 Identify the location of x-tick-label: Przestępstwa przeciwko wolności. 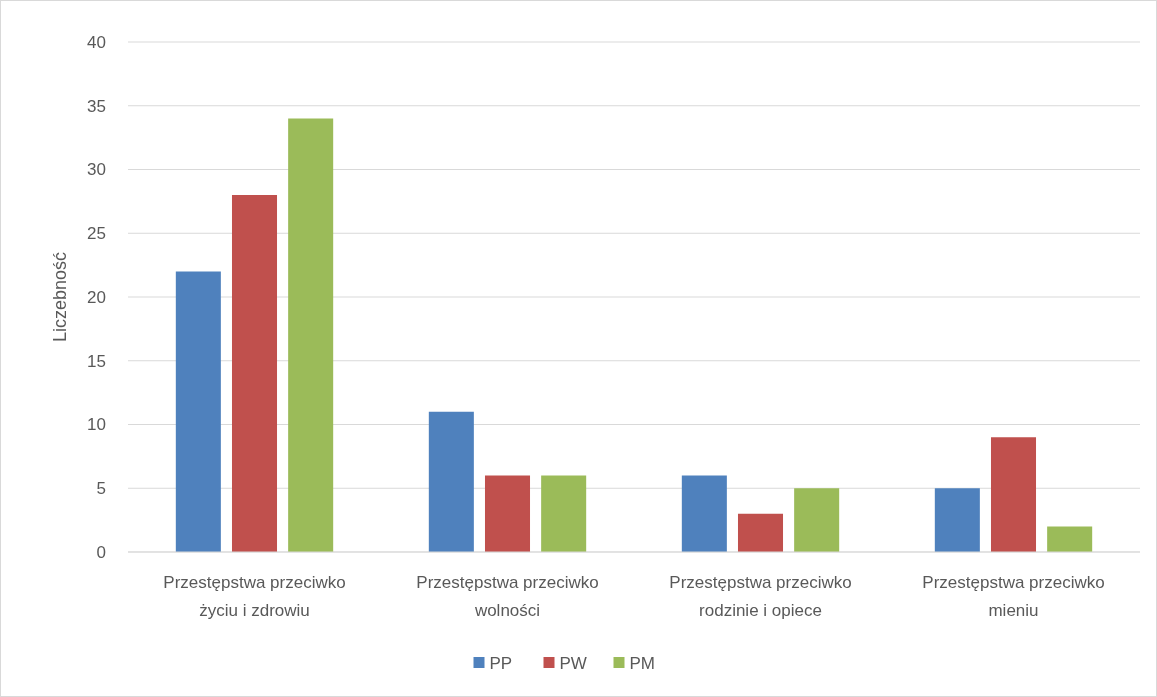
(507, 596).